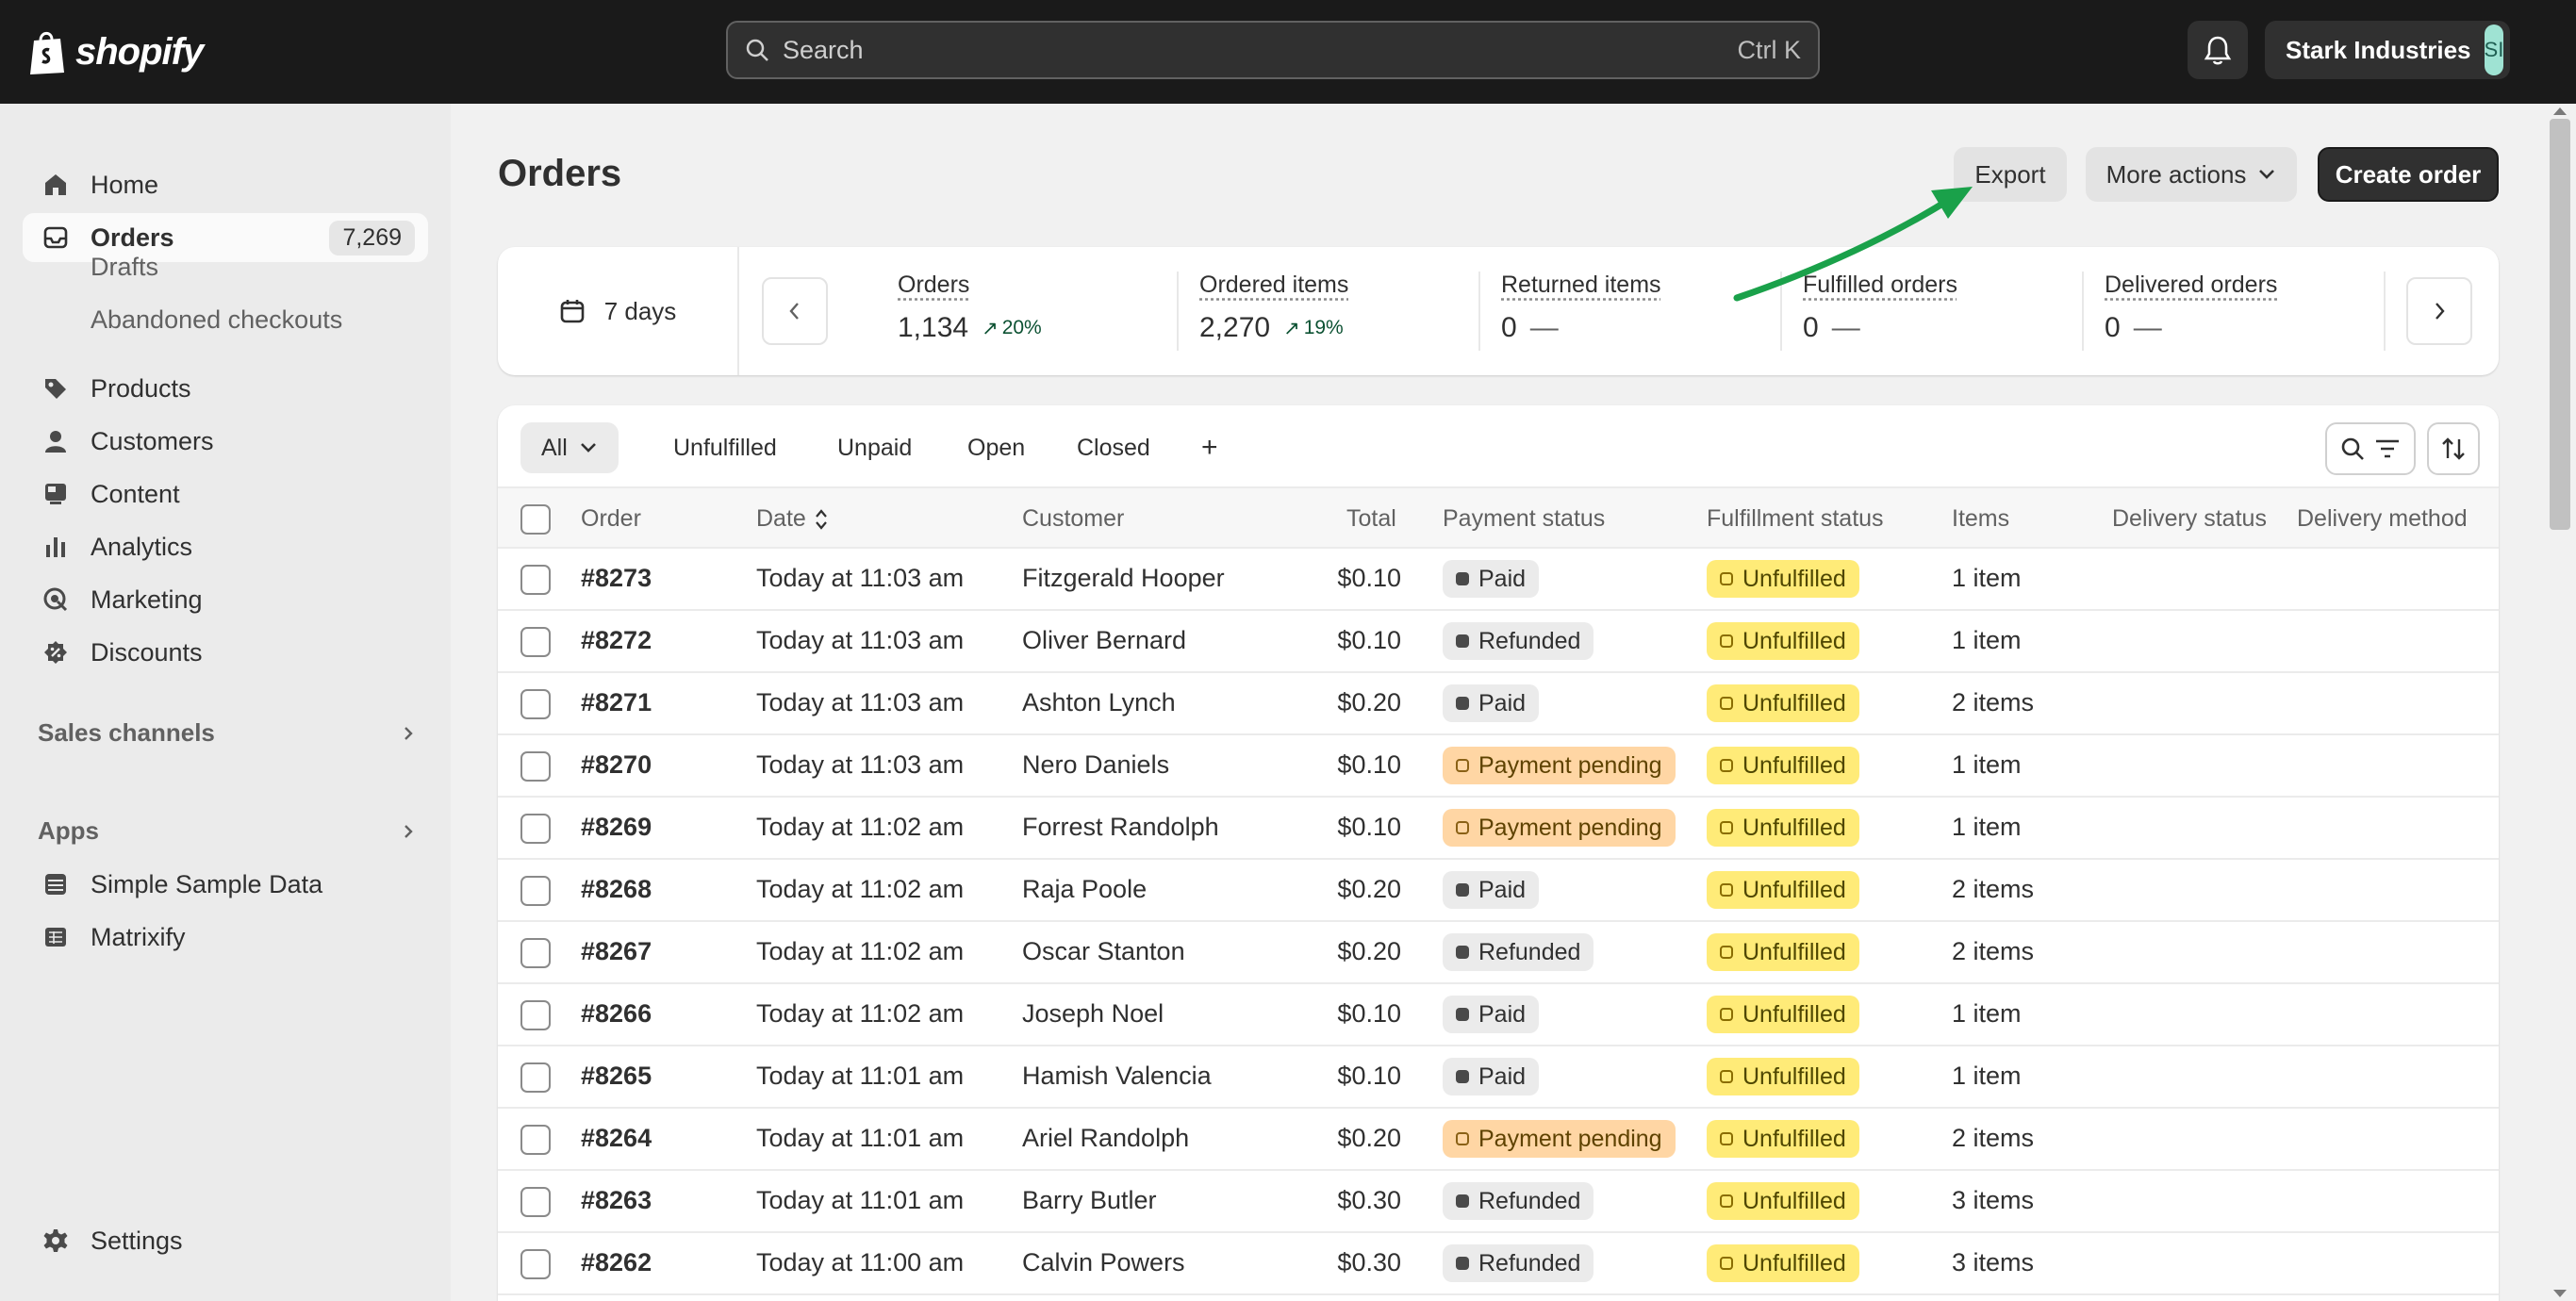  Describe the element at coordinates (2387, 50) in the screenshot. I see `store-switcher-button: Stark Industries SI` at that location.